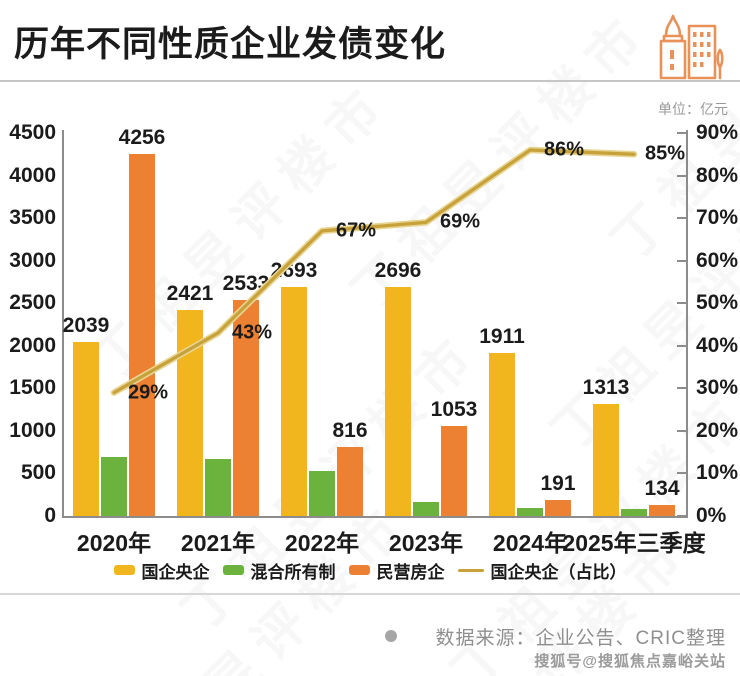 This screenshot has width=740, height=676. I want to click on bar-value-label: 2533, so click(246, 284).